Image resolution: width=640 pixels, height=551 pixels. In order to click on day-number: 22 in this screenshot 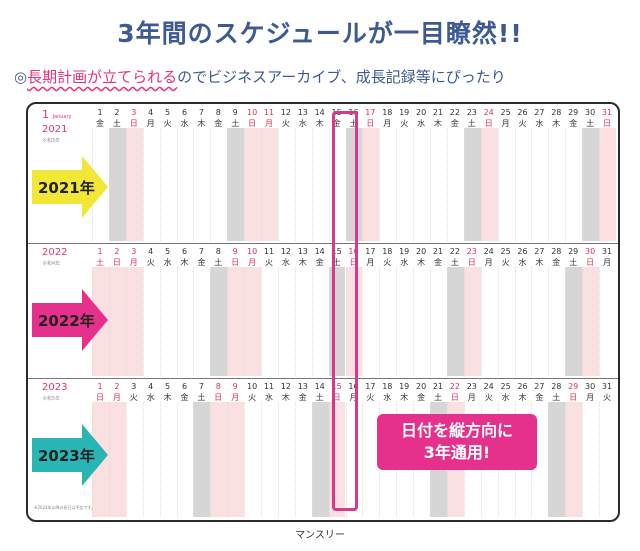, I will do `click(454, 112)`.